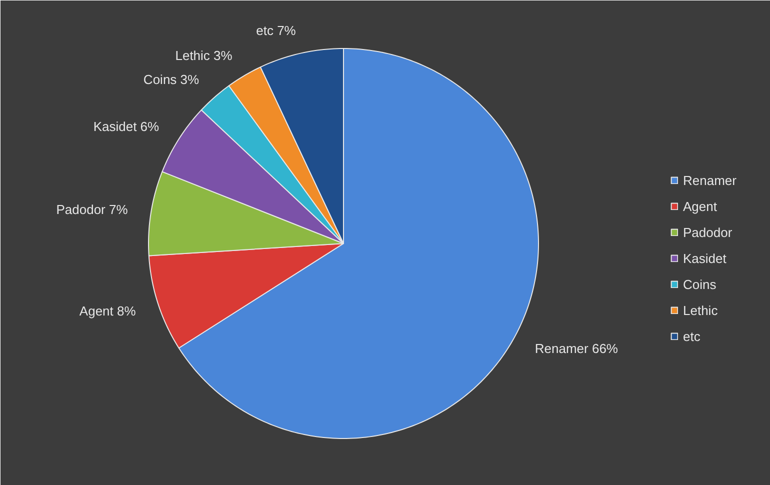 The image size is (770, 485). What do you see at coordinates (707, 232) in the screenshot?
I see `legend-label: Padodor` at bounding box center [707, 232].